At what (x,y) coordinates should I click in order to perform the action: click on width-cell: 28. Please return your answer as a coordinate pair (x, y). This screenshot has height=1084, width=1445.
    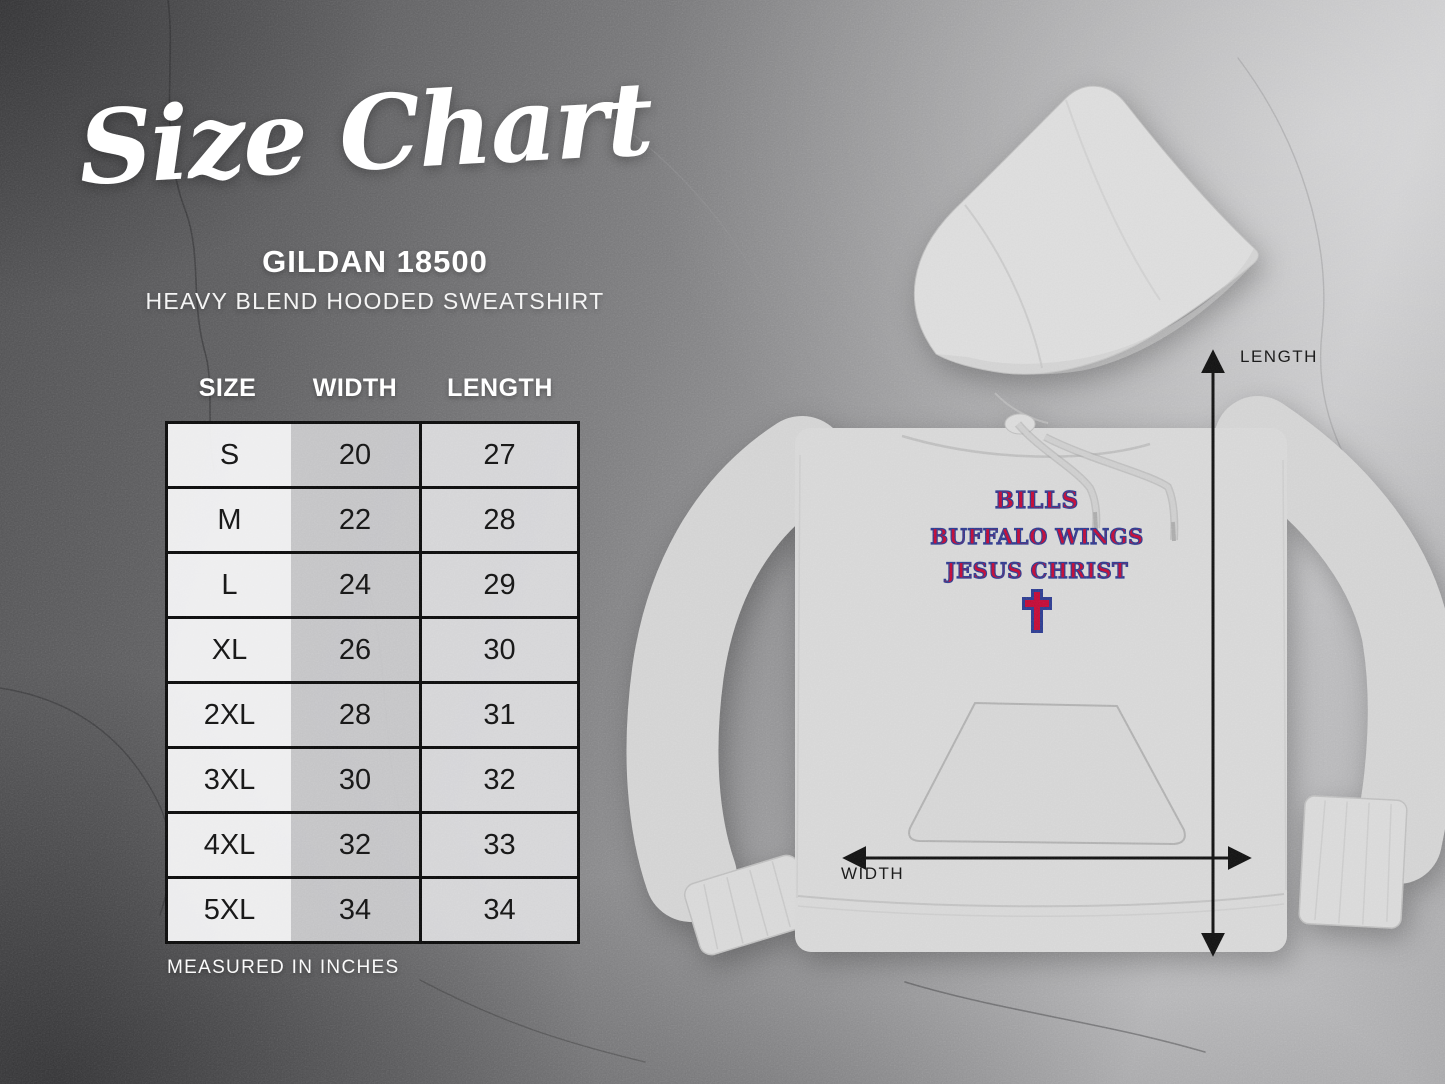
    Looking at the image, I should click on (355, 715).